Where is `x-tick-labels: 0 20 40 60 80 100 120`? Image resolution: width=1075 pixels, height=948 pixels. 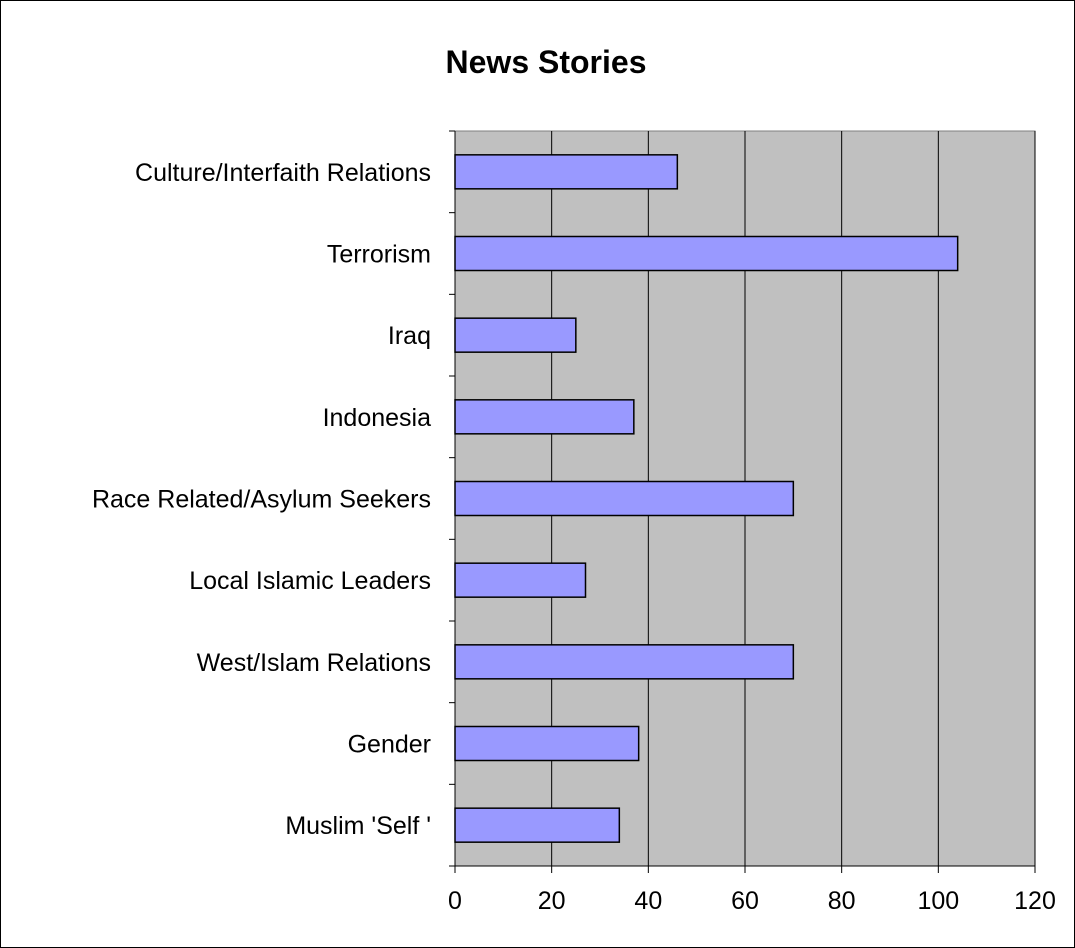 x-tick-labels: 0 20 40 60 80 100 120 is located at coordinates (752, 901).